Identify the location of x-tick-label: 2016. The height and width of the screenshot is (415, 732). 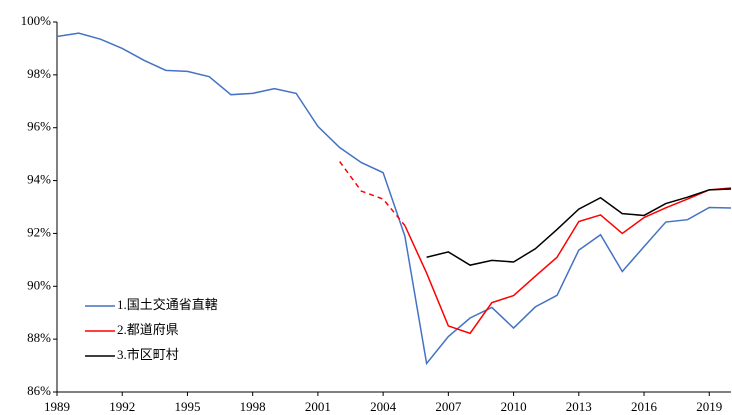
(644, 406).